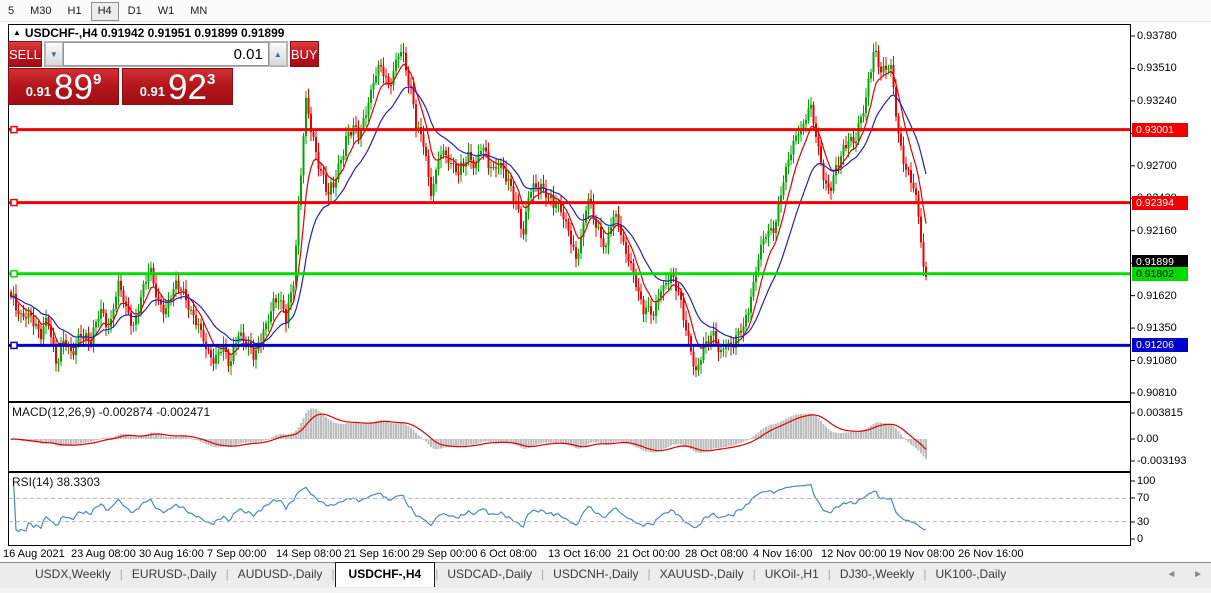 Image resolution: width=1211 pixels, height=593 pixels. I want to click on sell-price-prefix: 0.91, so click(38, 91).